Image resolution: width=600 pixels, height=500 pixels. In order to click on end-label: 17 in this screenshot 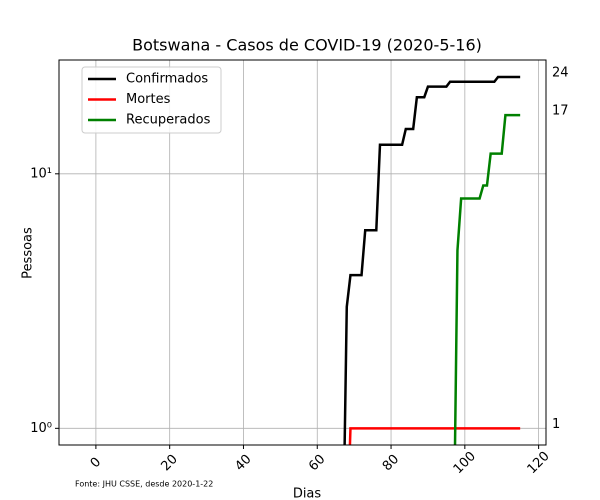, I will do `click(560, 111)`.